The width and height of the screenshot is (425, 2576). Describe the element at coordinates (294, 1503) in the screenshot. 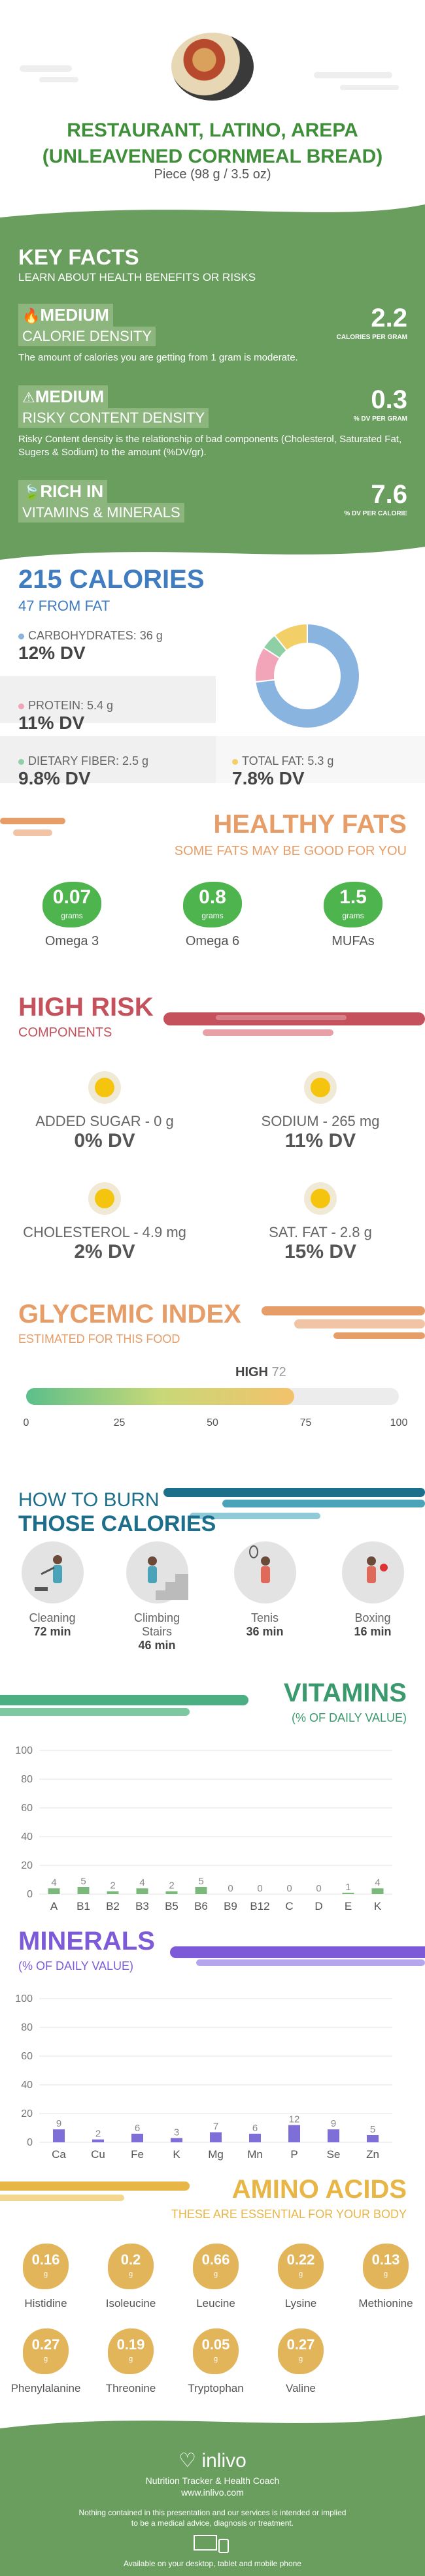

I see `burn-decor` at that location.